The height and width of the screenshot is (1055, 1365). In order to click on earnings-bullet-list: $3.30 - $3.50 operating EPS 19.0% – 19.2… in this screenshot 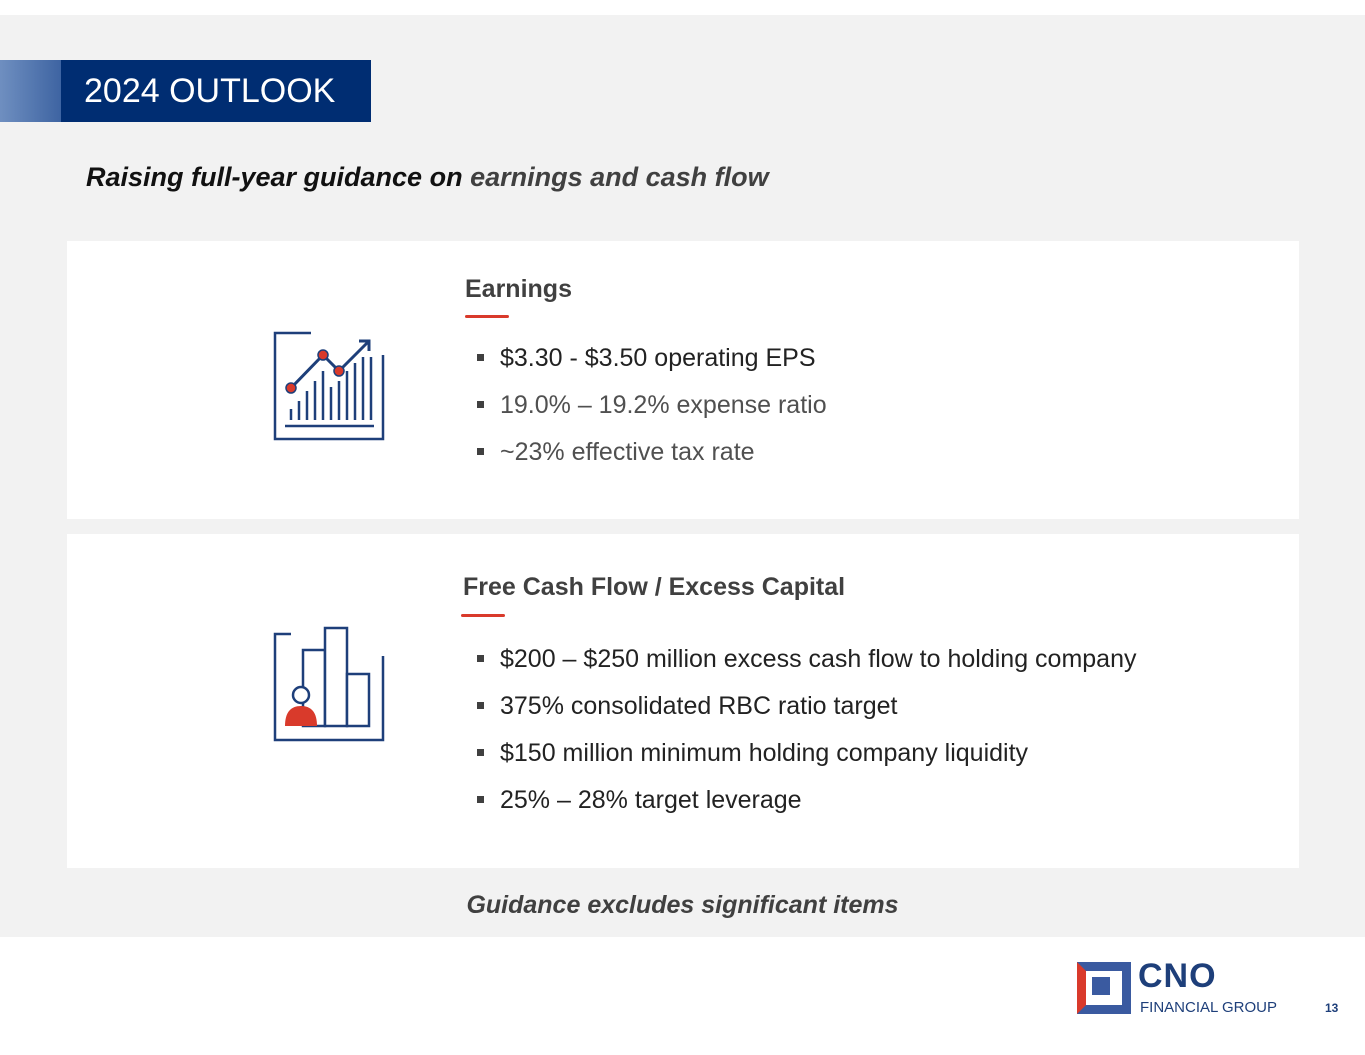, I will do `click(651, 413)`.